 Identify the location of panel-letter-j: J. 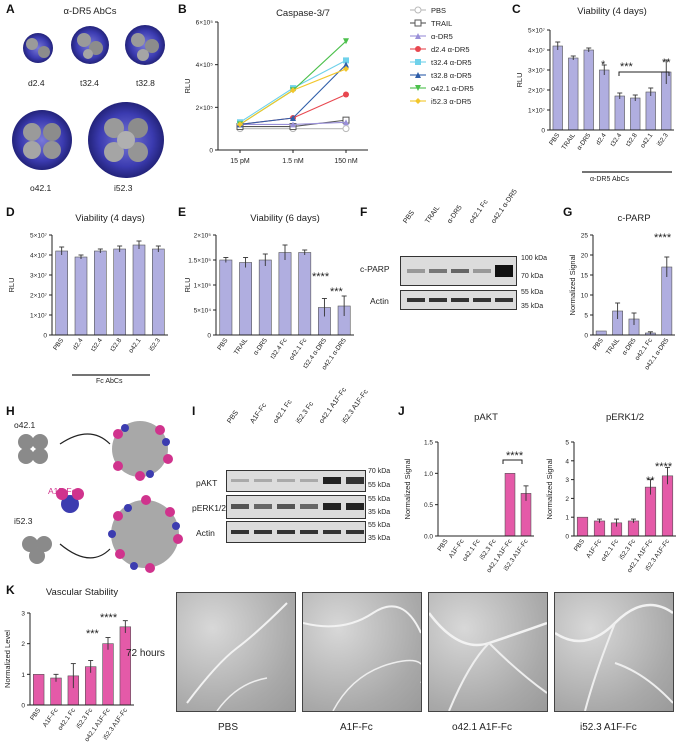
(401, 411).